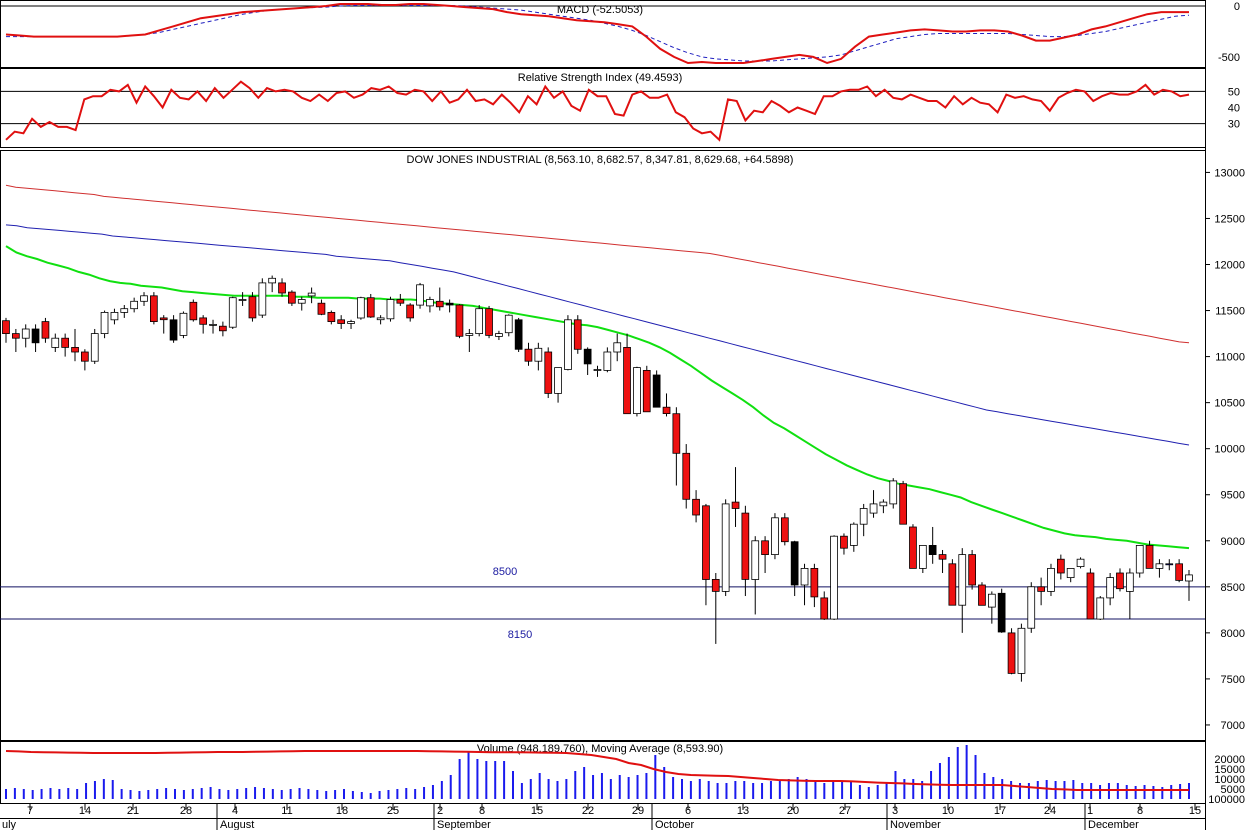 Image resolution: width=1250 pixels, height=830 pixels. What do you see at coordinates (1233, 680) in the screenshot?
I see `price-tick-label: 7500` at bounding box center [1233, 680].